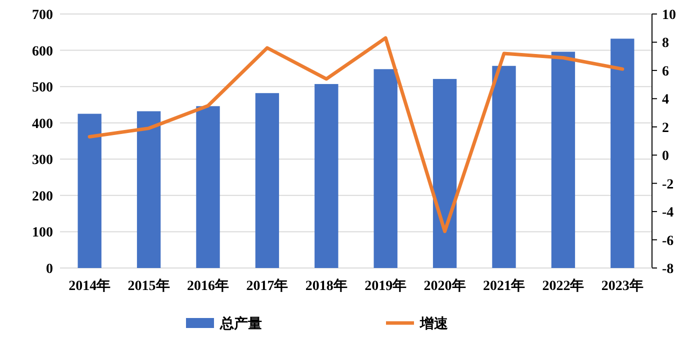 This screenshot has width=692, height=347. Describe the element at coordinates (563, 286) in the screenshot. I see `x-tick-label: 2022年` at that location.